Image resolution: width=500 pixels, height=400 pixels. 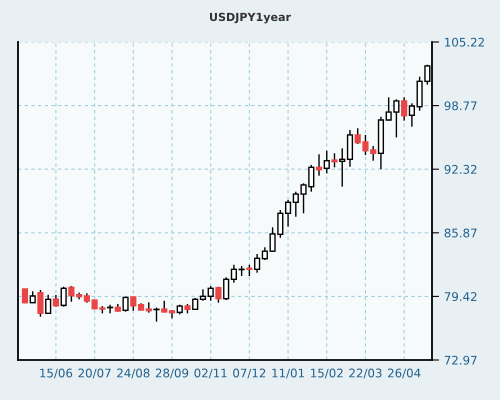 I want to click on y-tick-label: 79.42, so click(x=460, y=297).